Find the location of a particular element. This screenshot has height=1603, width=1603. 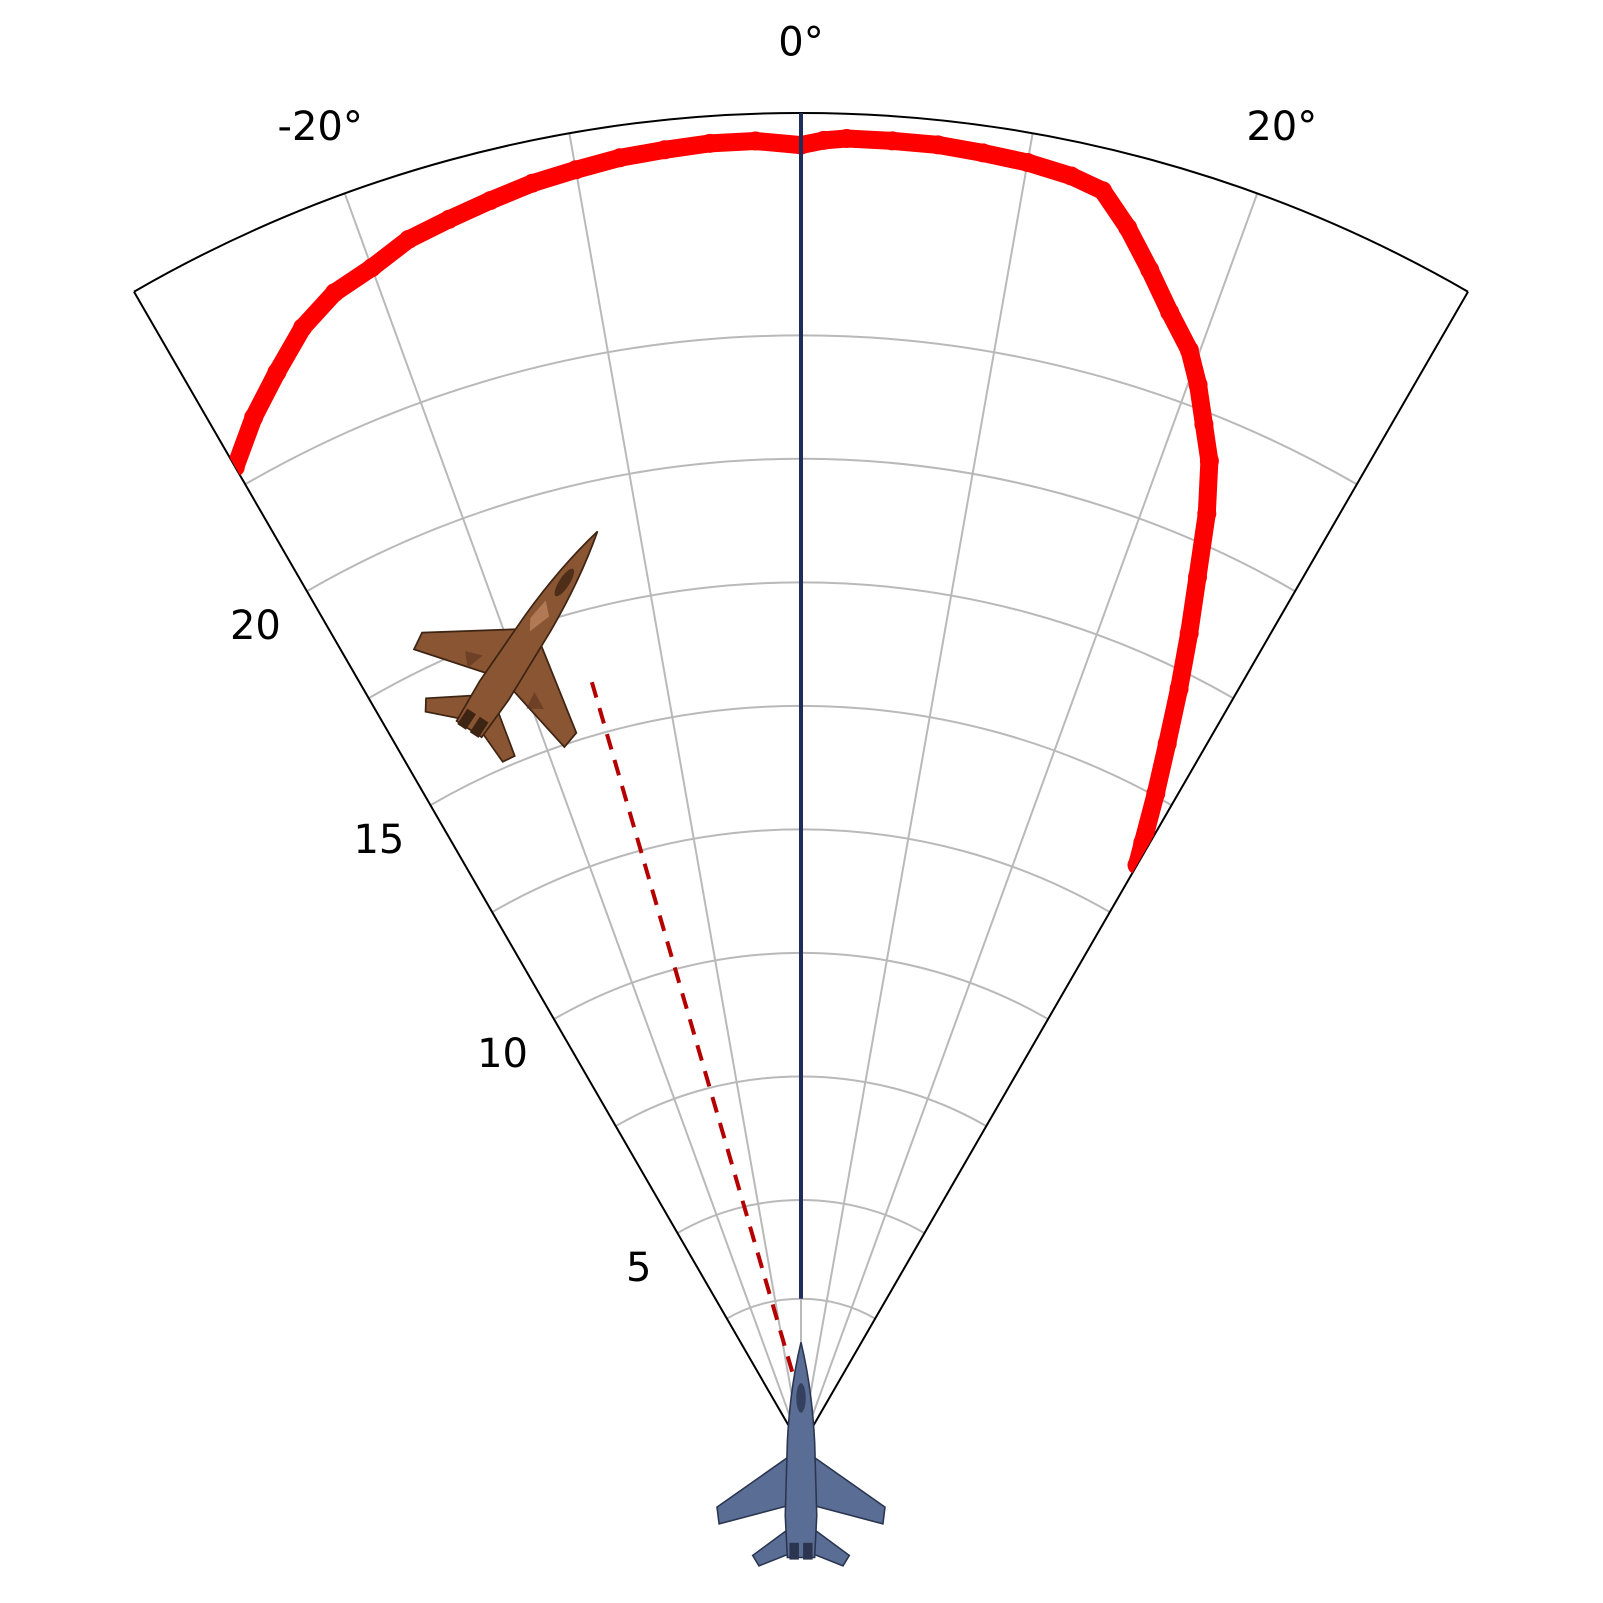

ownship-jet-icon is located at coordinates (801, 1454).